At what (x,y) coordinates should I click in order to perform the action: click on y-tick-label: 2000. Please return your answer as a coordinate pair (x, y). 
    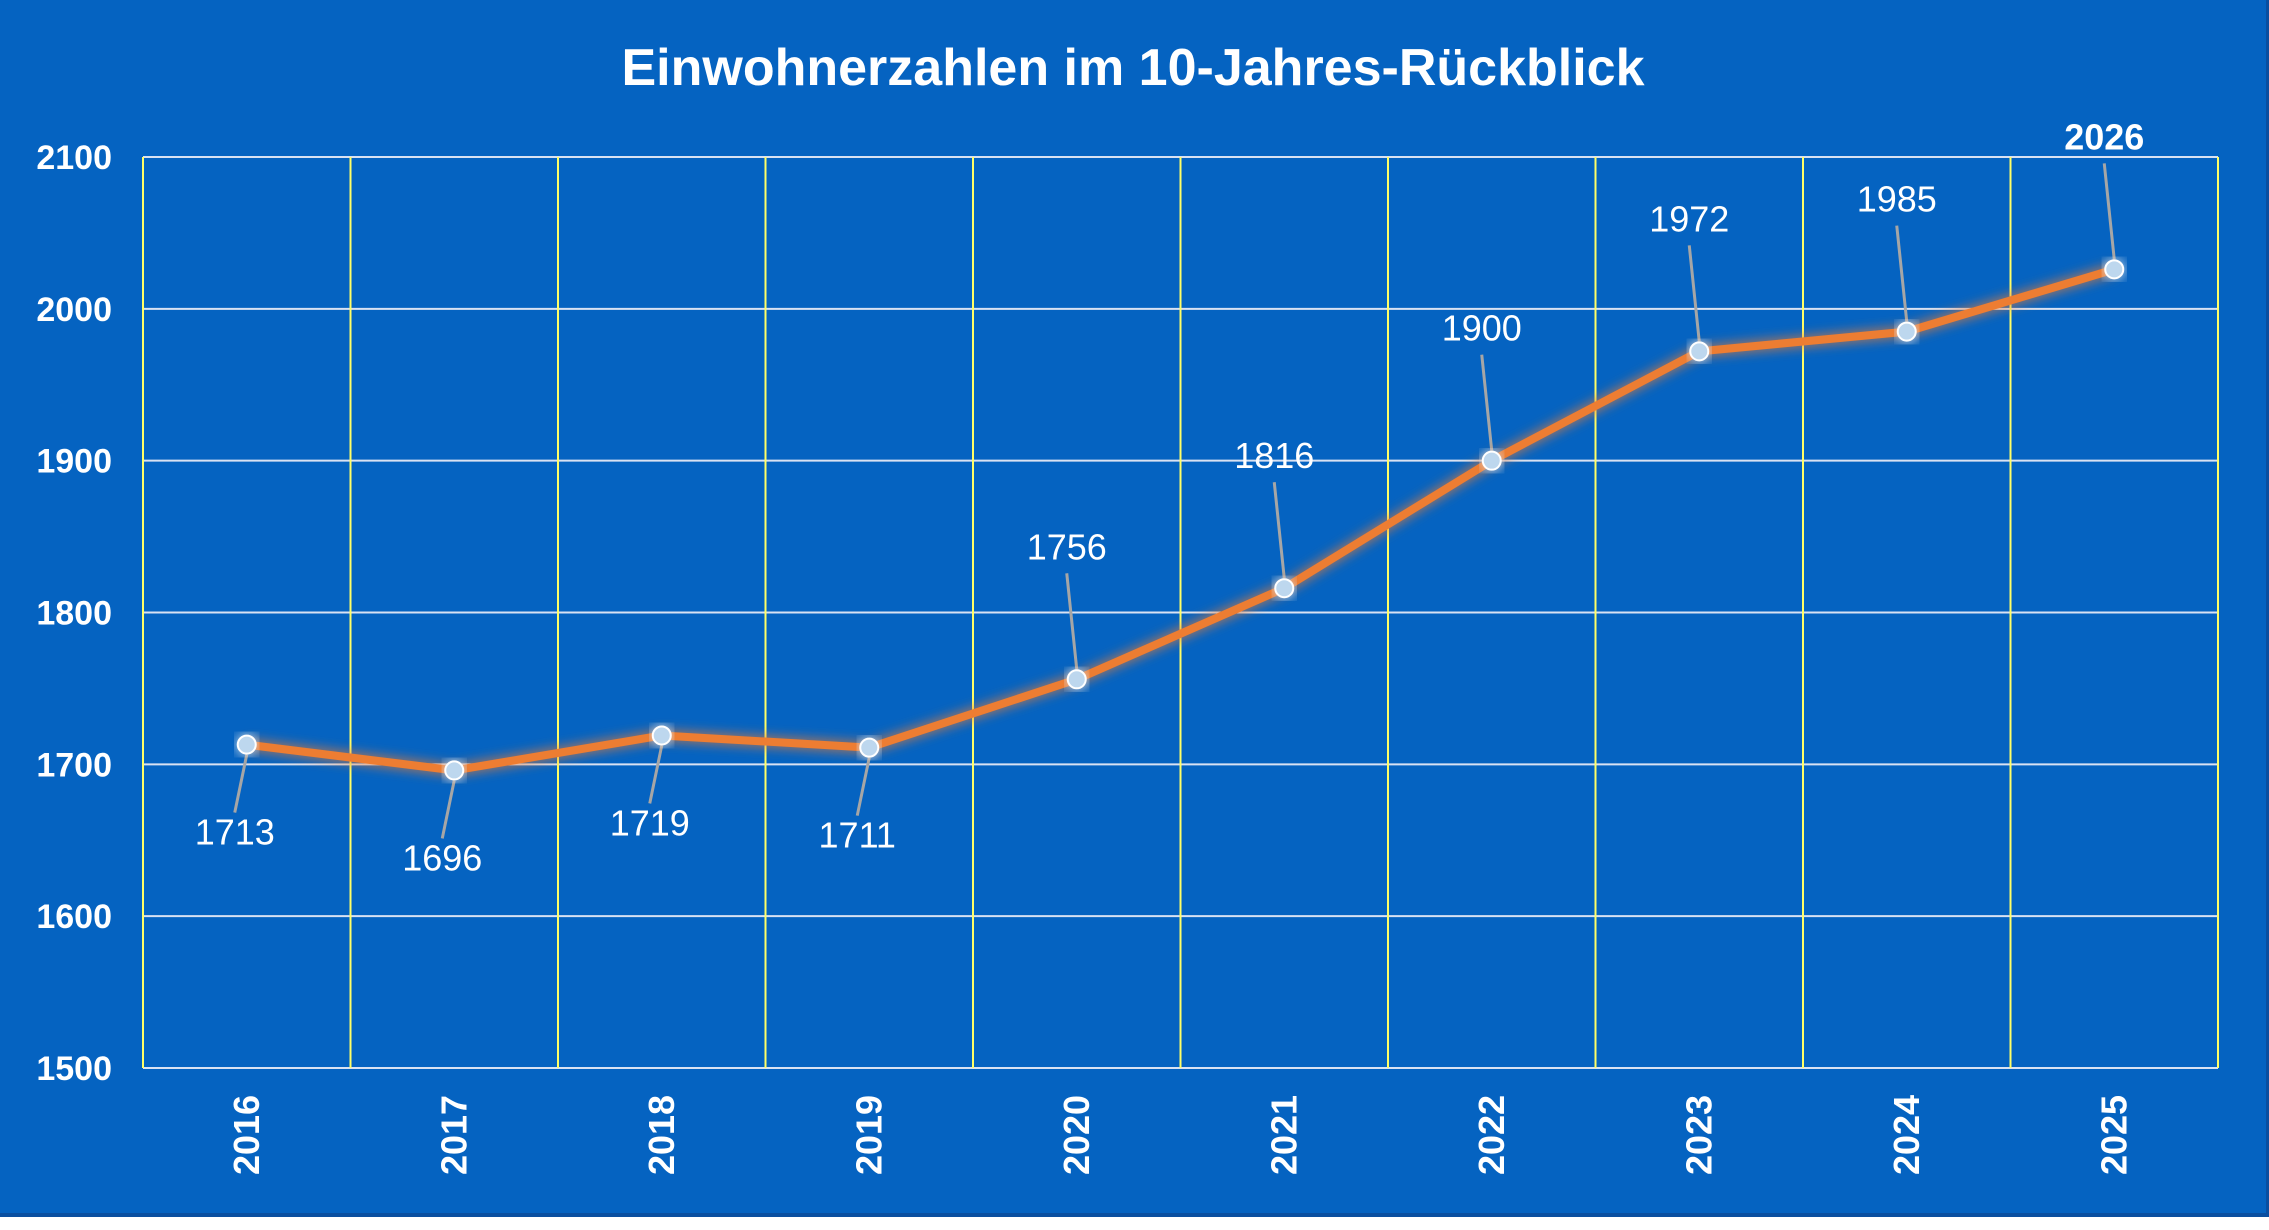
    Looking at the image, I should click on (74, 310).